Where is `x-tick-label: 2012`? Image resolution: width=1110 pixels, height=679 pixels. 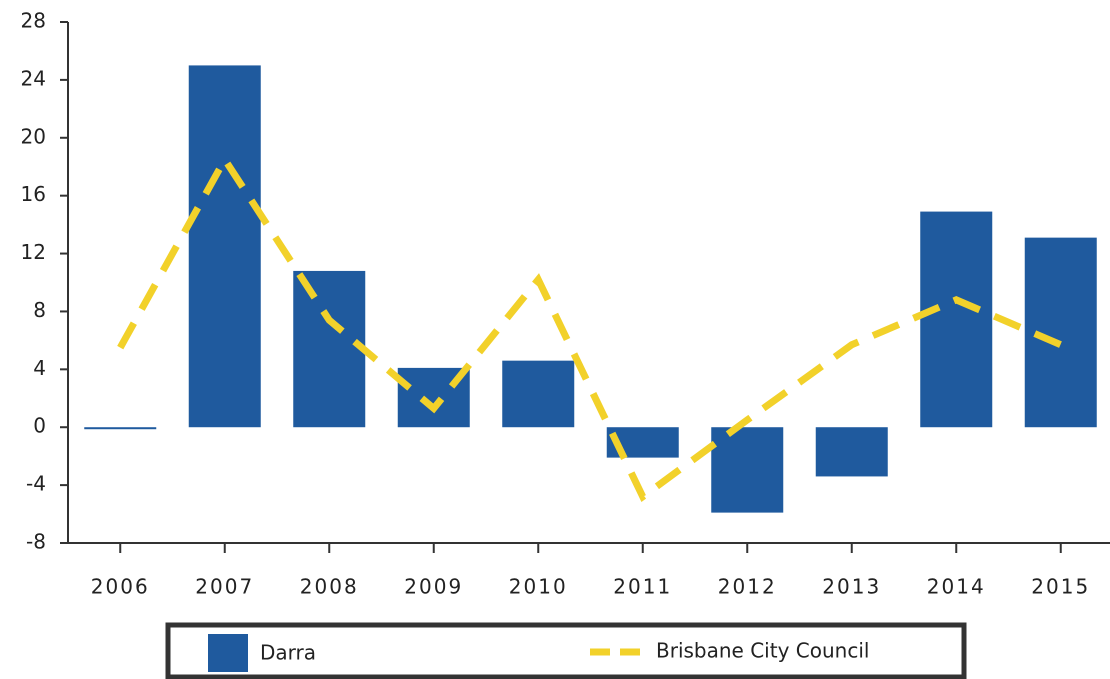 x-tick-label: 2012 is located at coordinates (747, 587).